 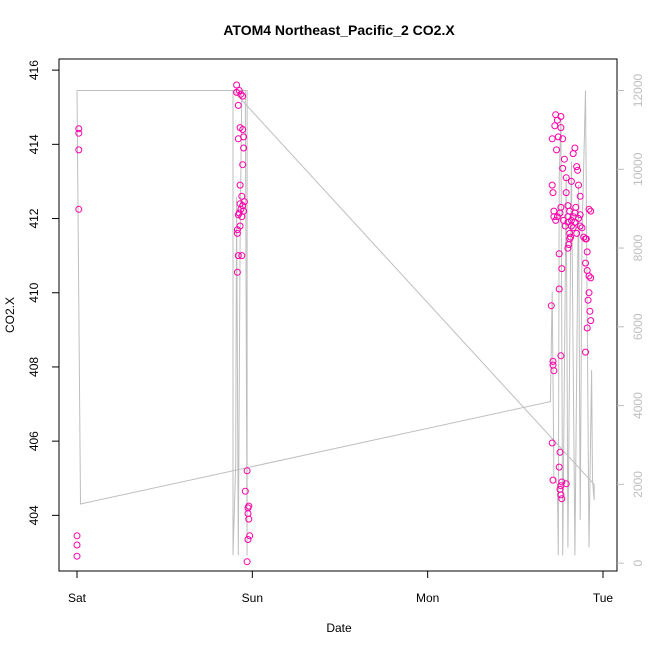 I want to click on y2-axis: 0 2000 4000 6000 8000 10000 12000, so click(x=631, y=319).